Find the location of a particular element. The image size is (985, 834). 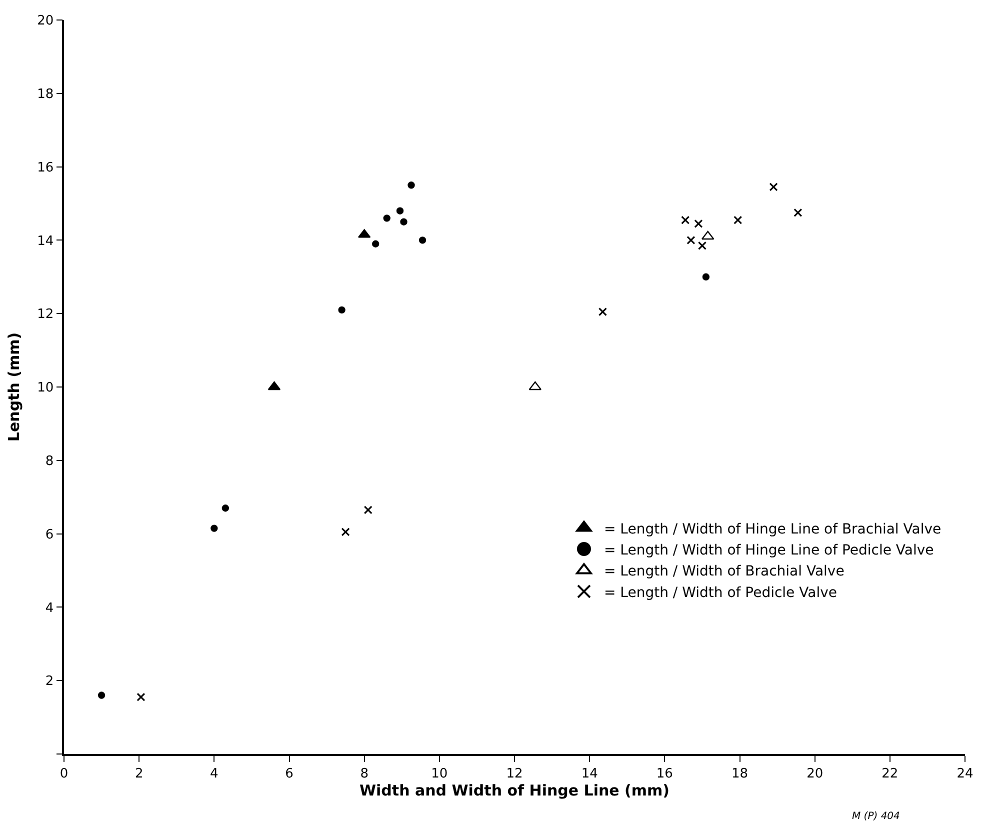

x-tick-label: 16 is located at coordinates (664, 774).